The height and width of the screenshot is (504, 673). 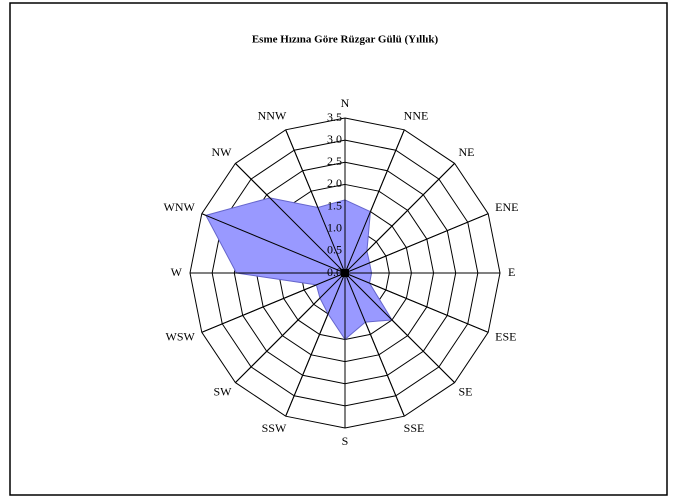 What do you see at coordinates (345, 273) in the screenshot?
I see `center-marker` at bounding box center [345, 273].